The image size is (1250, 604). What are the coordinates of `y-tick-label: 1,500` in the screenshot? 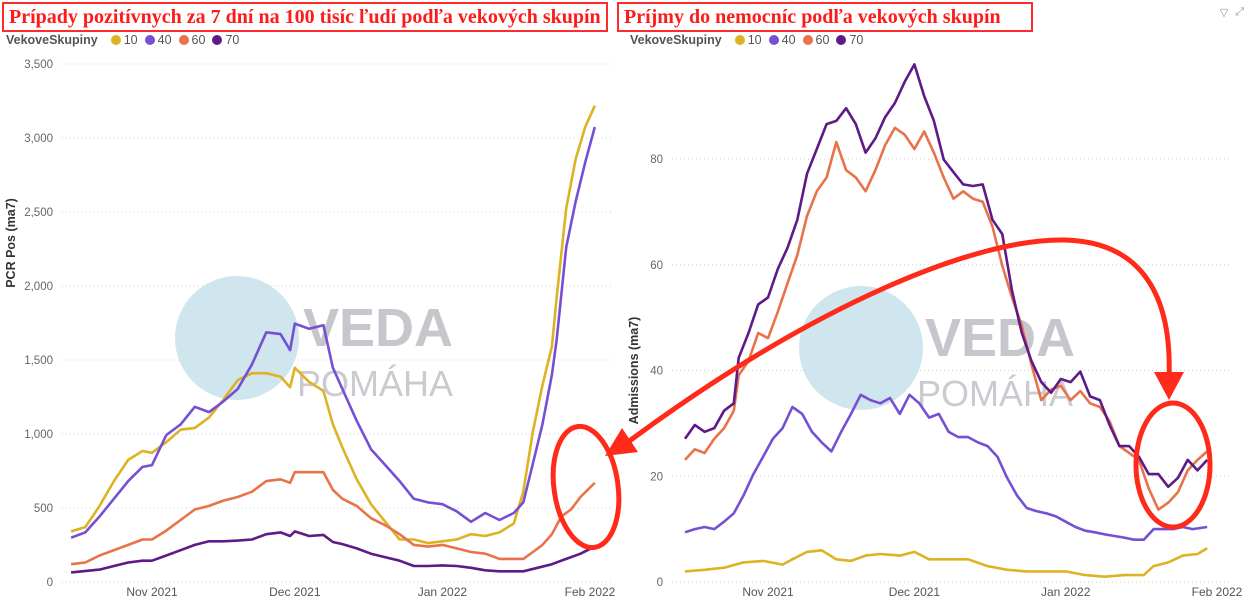 It's located at (38, 361).